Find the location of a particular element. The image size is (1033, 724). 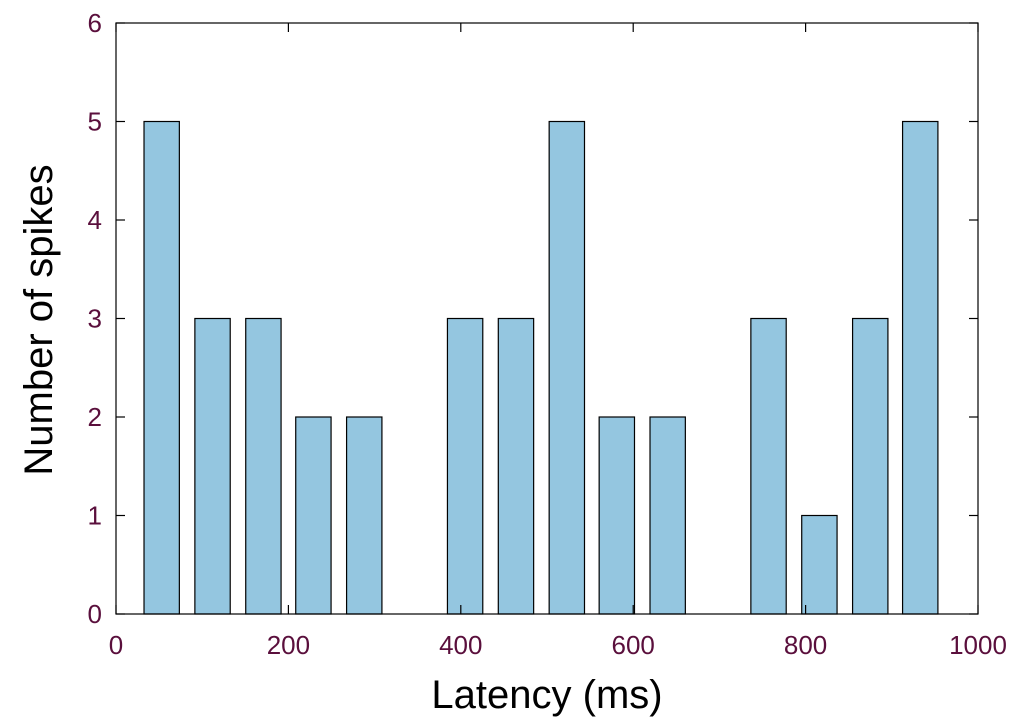

x-tick-label-4: 800 is located at coordinates (805, 645).